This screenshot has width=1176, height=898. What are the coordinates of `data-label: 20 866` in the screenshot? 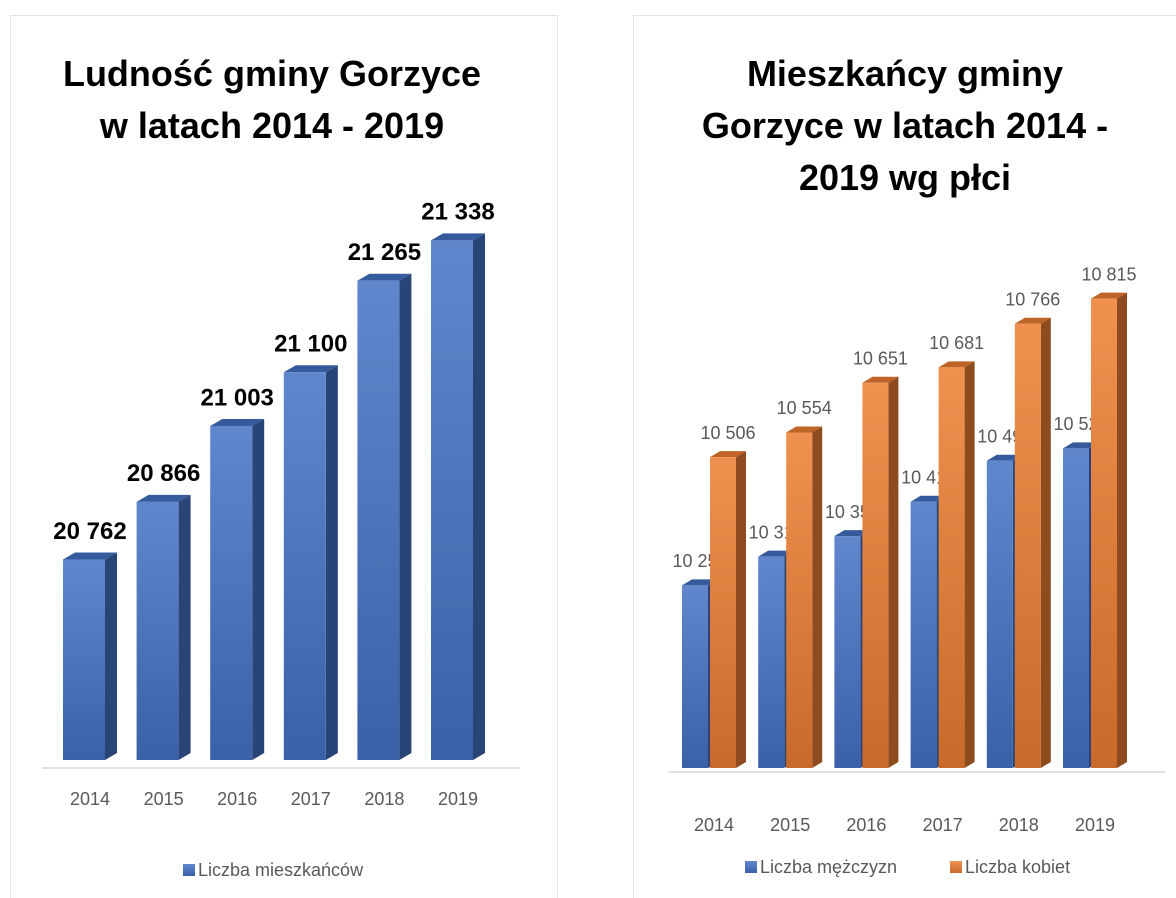 It's located at (163, 473).